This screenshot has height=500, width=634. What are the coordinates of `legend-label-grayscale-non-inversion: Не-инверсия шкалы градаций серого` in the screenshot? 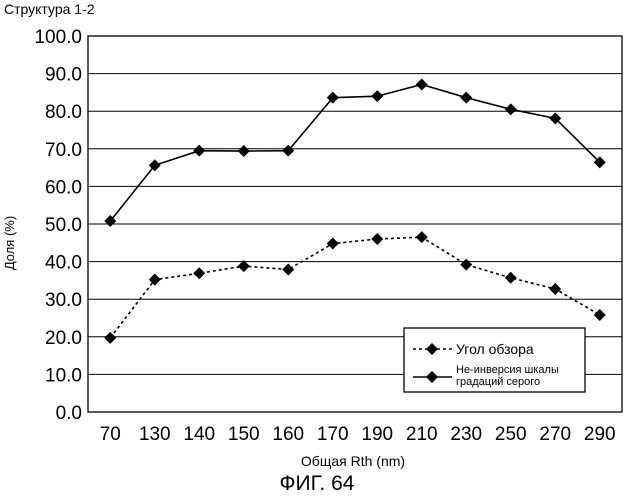 It's located at (509, 376).